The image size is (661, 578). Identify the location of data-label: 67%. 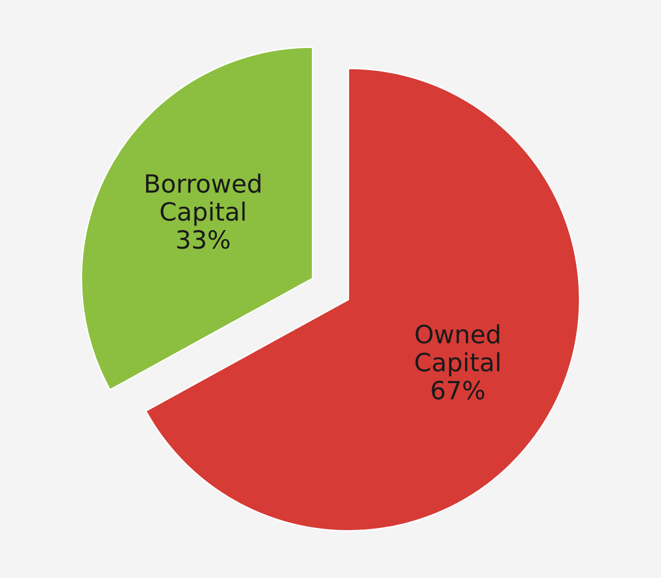
(458, 390).